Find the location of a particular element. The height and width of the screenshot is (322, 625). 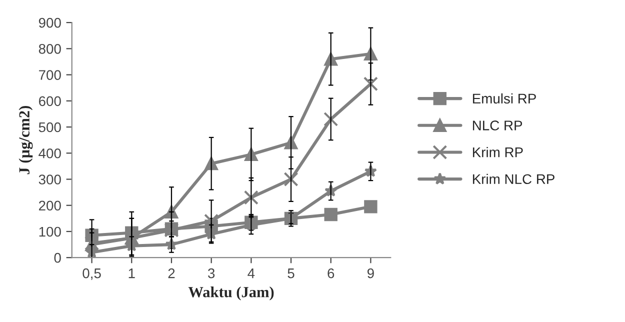

y-tick-label: 300 is located at coordinates (49, 179).